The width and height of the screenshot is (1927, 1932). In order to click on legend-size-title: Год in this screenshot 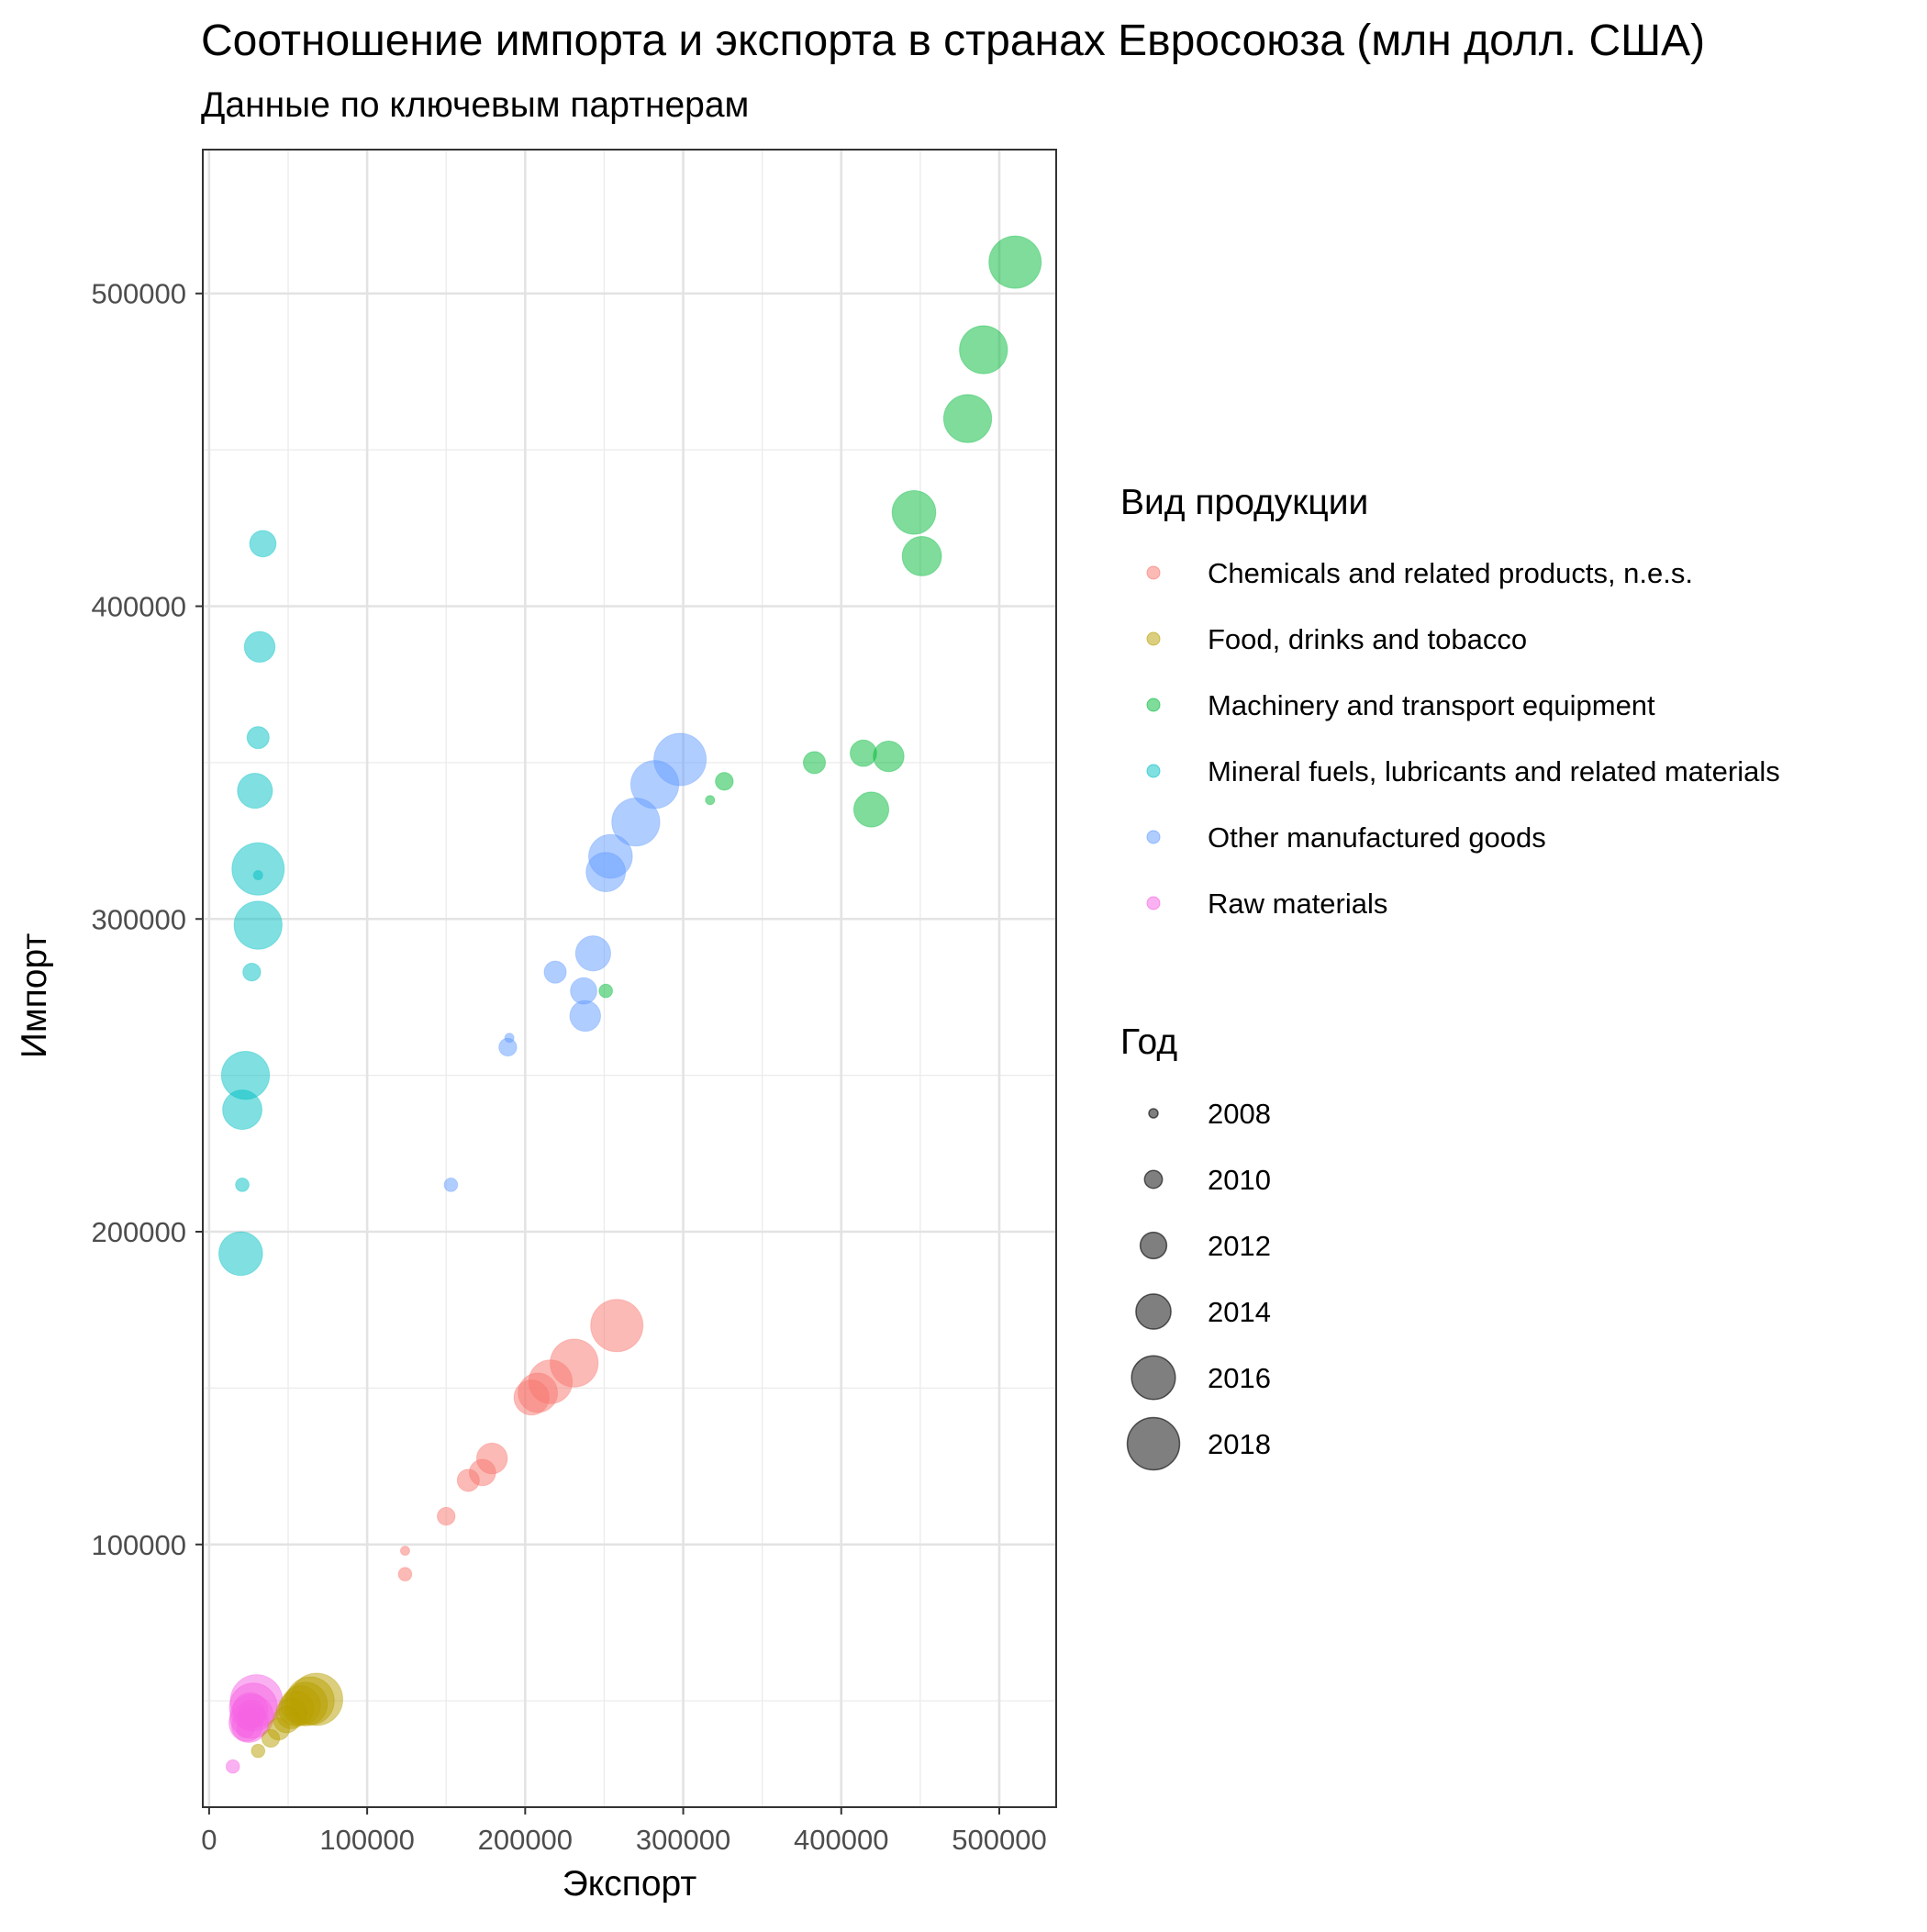, I will do `click(1148, 1042)`.